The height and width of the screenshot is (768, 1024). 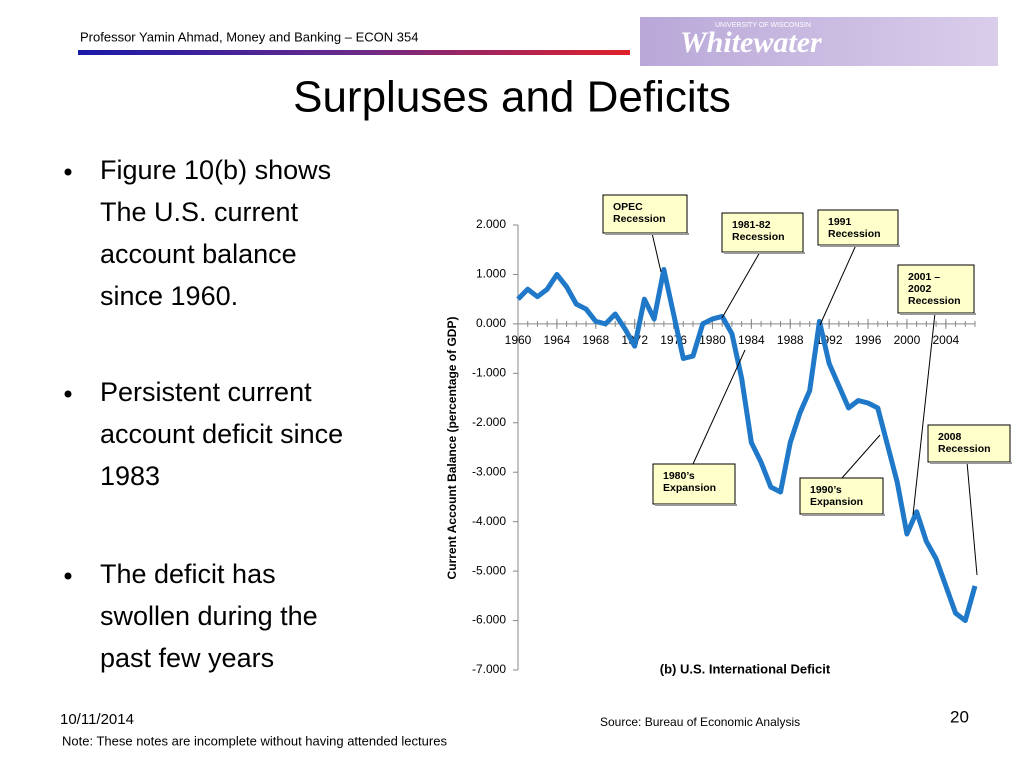 I want to click on header-bar, so click(x=354, y=52).